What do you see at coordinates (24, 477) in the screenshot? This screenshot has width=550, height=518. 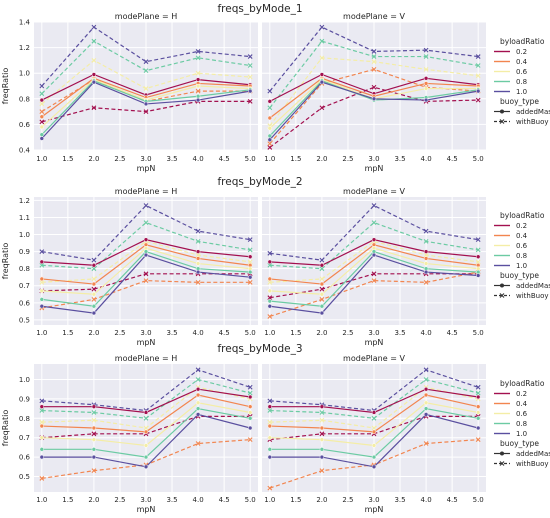 I see `y-tick-label: 0.5` at bounding box center [24, 477].